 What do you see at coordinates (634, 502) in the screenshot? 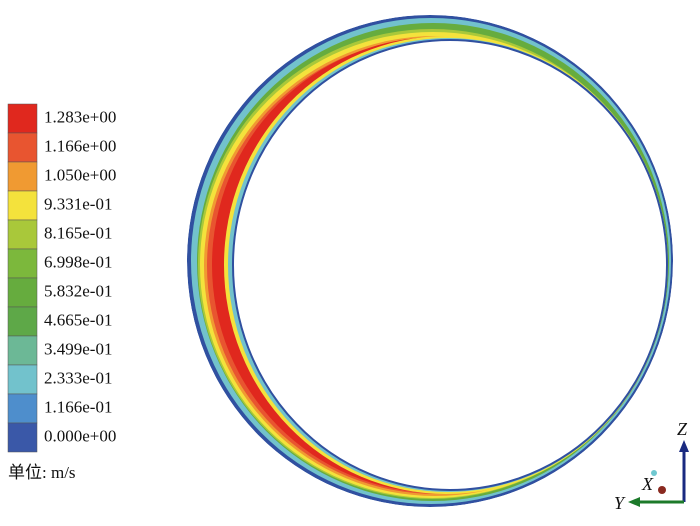
I see `y-arrow` at bounding box center [634, 502].